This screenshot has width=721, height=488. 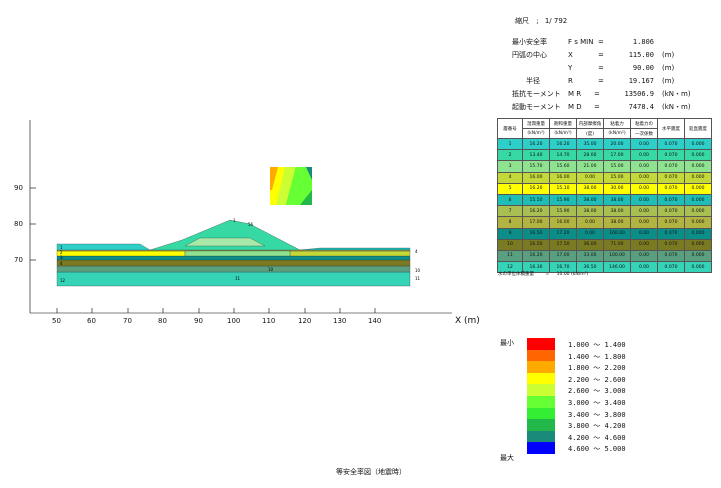 I want to click on scale-sep: ;, so click(x=537, y=21).